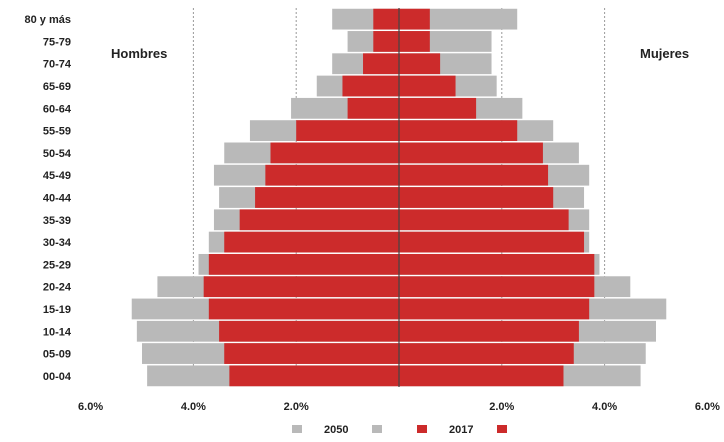  Describe the element at coordinates (57, 87) in the screenshot. I see `y-tick-label: 65-69` at that location.